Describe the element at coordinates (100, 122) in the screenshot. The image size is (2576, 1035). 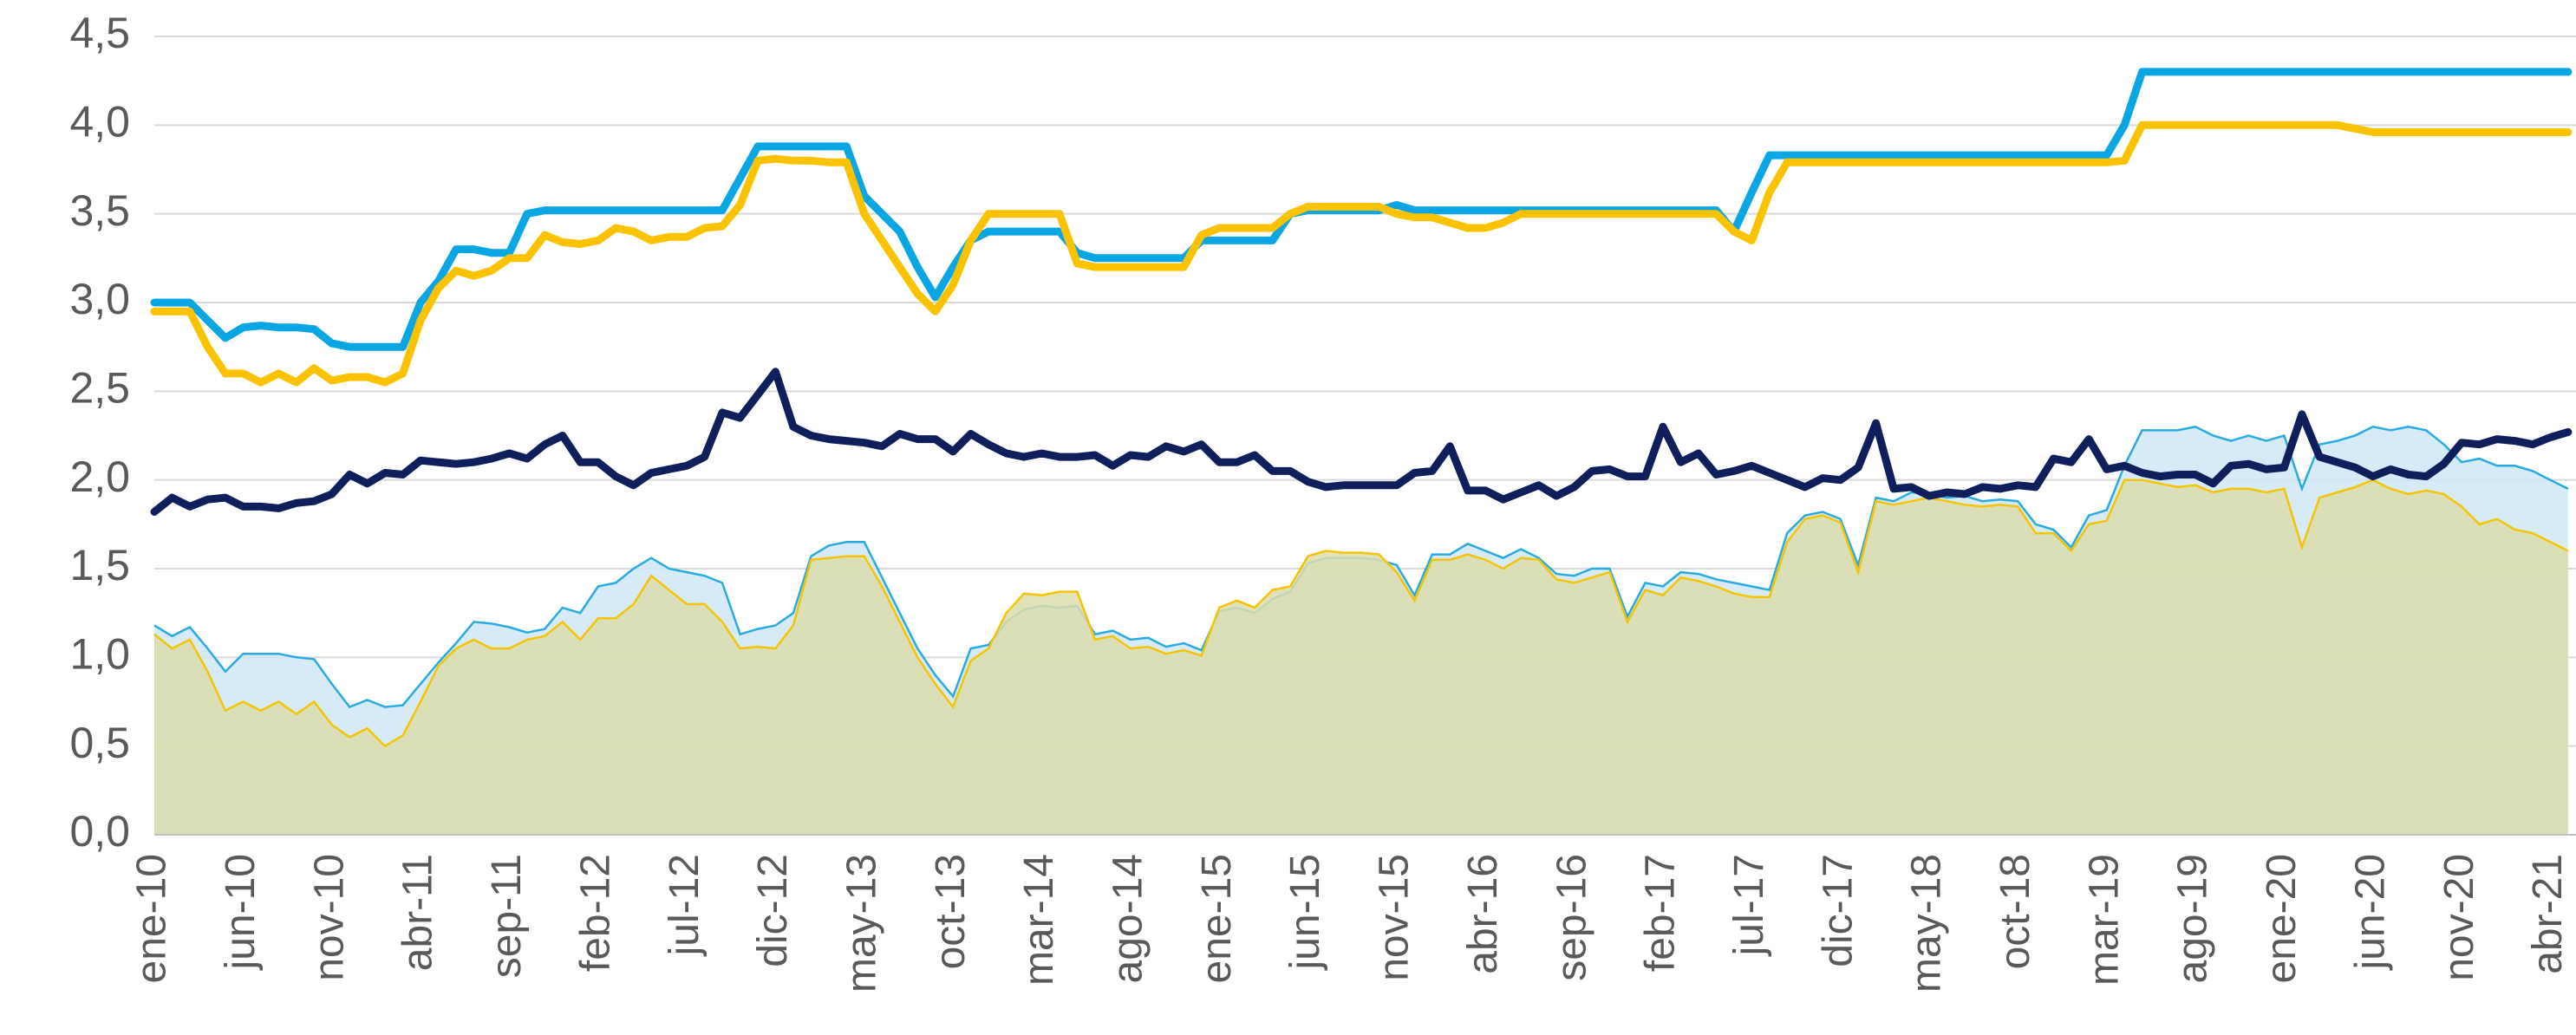
I see `y-tick-label: 4,0` at that location.